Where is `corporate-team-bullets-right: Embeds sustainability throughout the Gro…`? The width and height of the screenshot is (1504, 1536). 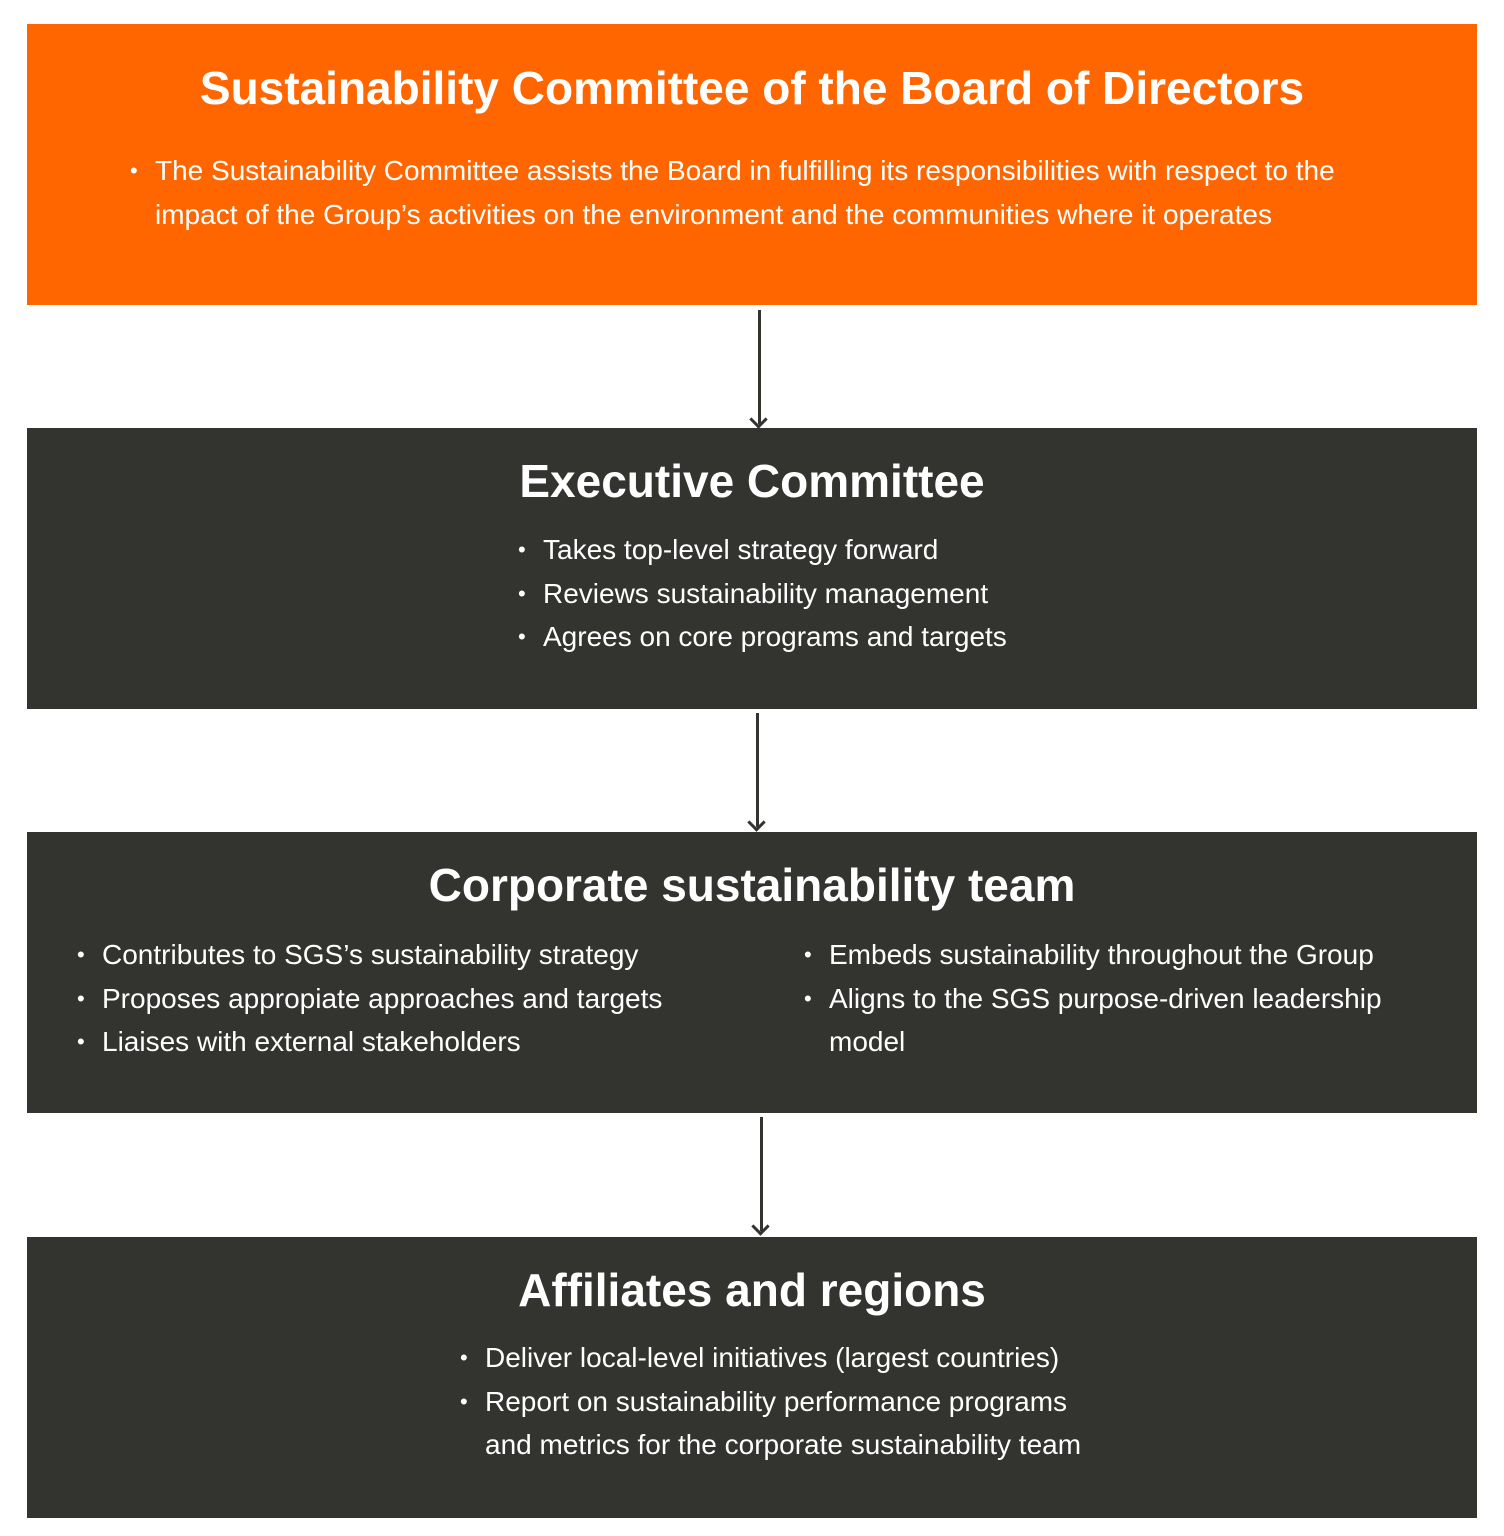
corporate-team-bullets-right: Embeds sustainability throughout the Gro… is located at coordinates (1114, 998).